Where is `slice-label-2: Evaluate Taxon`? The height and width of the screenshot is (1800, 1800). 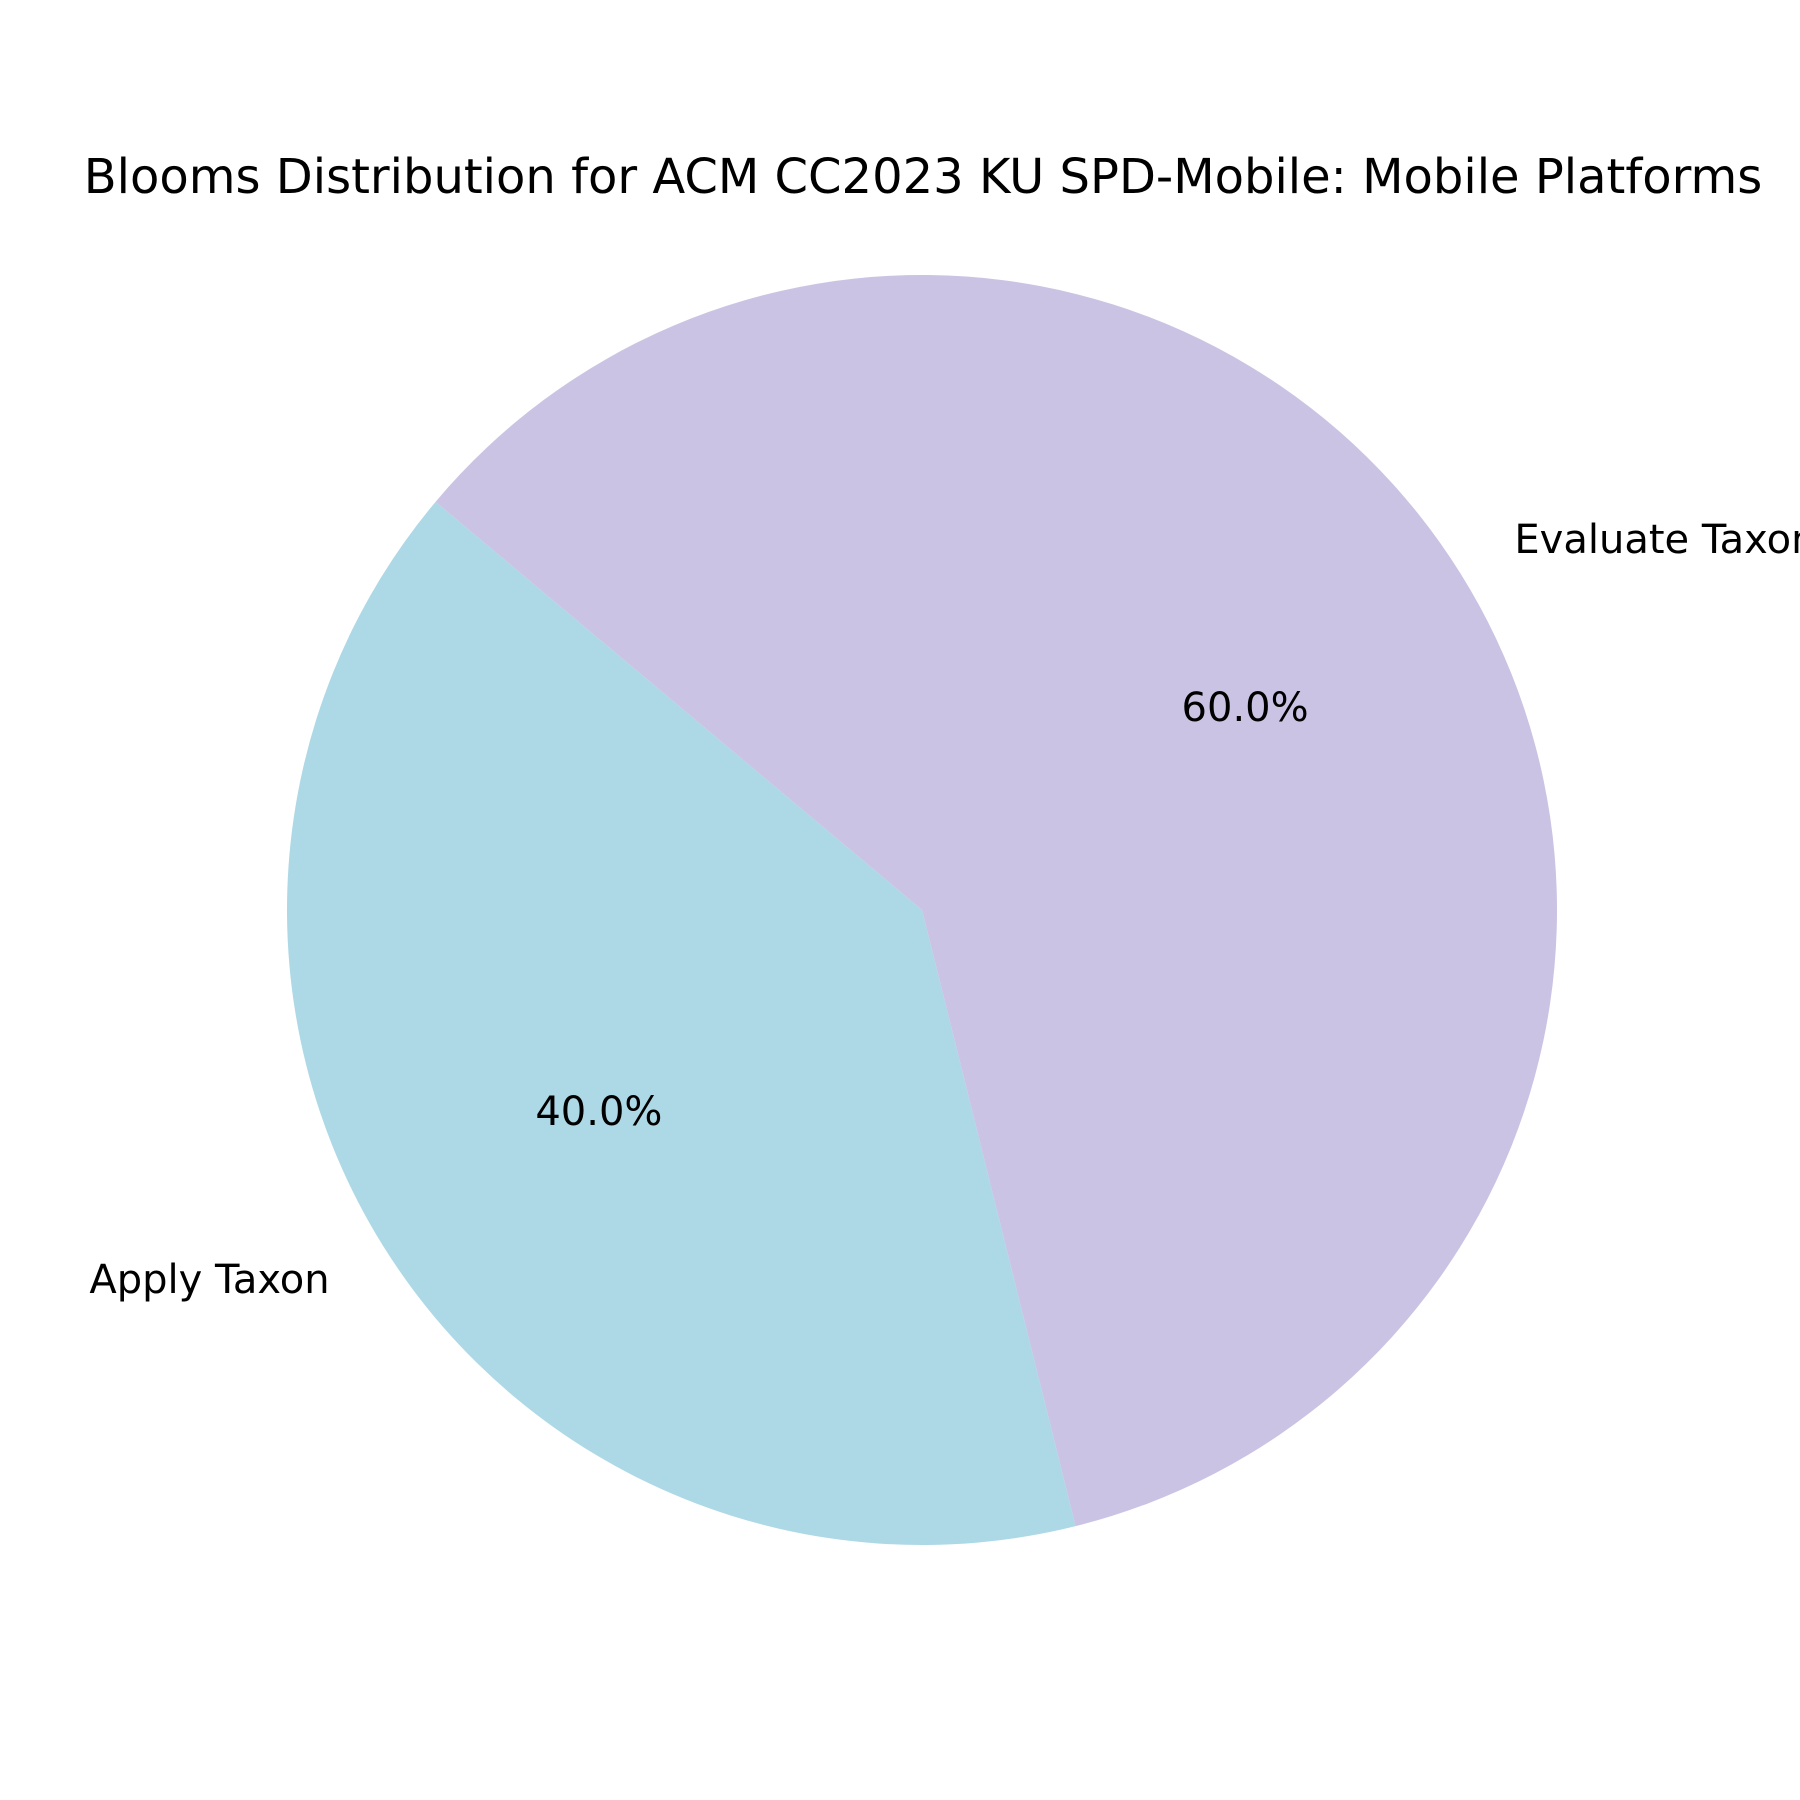
slice-label-2: Evaluate Taxon is located at coordinates (1657, 540).